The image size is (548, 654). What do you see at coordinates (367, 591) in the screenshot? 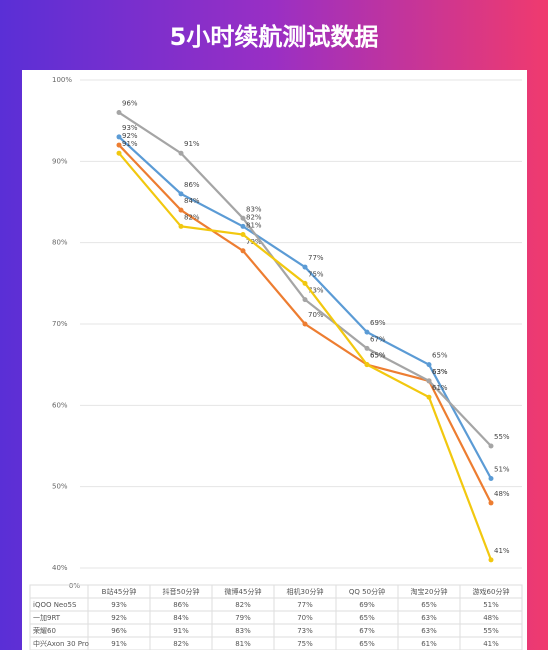
I see `x-tick-label: QQ 50分钟` at bounding box center [367, 591].